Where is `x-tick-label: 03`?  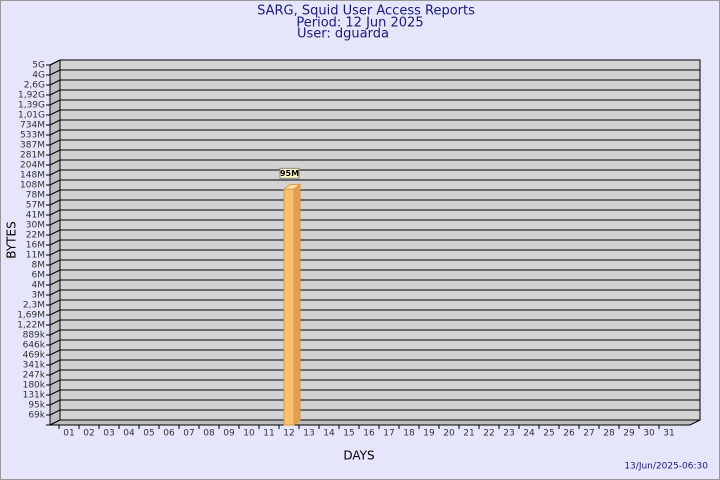 x-tick-label: 03 is located at coordinates (108, 434).